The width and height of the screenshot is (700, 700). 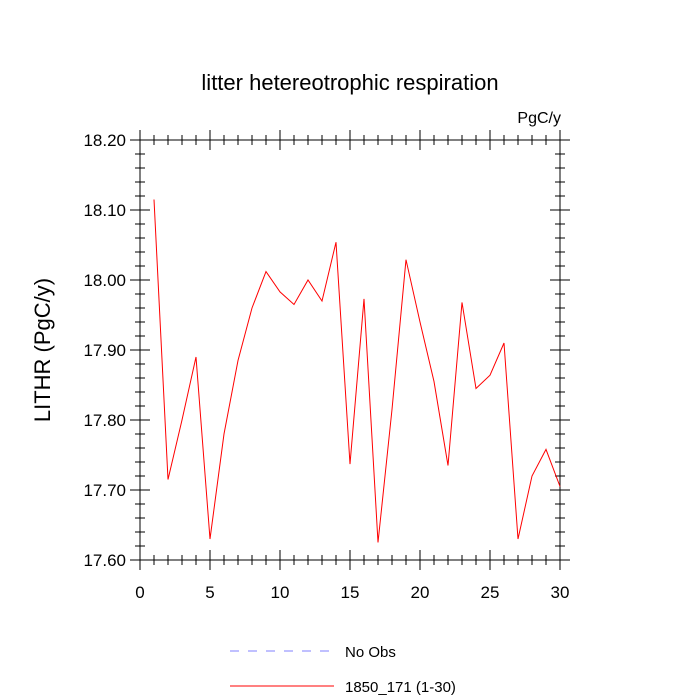 I want to click on x-tick-label: 5, so click(x=209, y=592).